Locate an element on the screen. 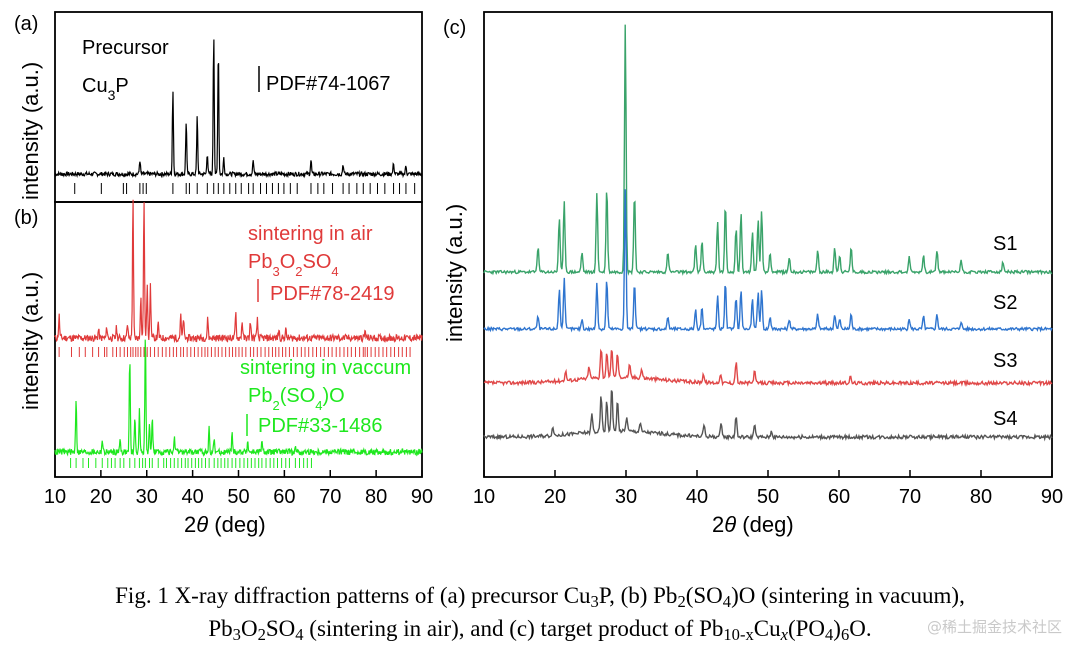 Image resolution: width=1080 pixels, height=657 pixels. panel-b-xtick-label: 10 is located at coordinates (55, 497).